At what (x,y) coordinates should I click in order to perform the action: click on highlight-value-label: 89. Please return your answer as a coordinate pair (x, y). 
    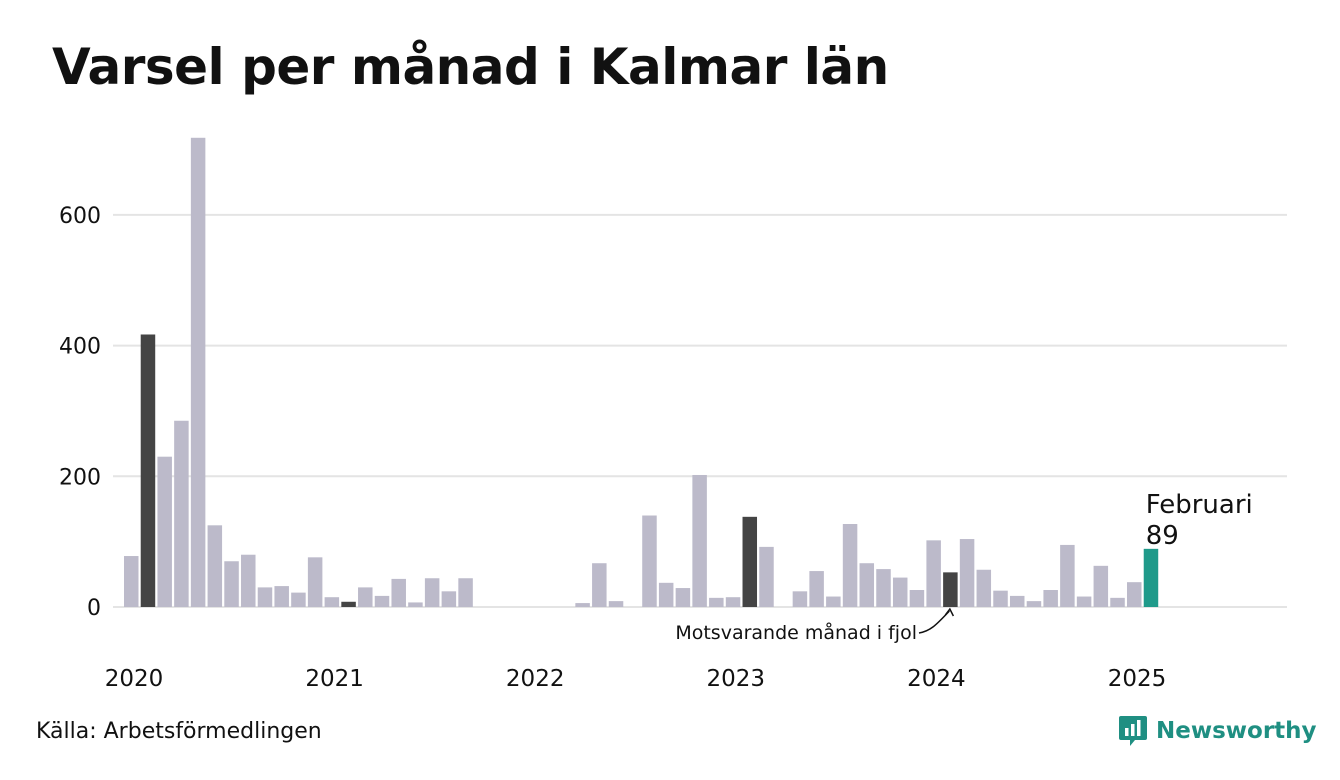
    Looking at the image, I should click on (1162, 536).